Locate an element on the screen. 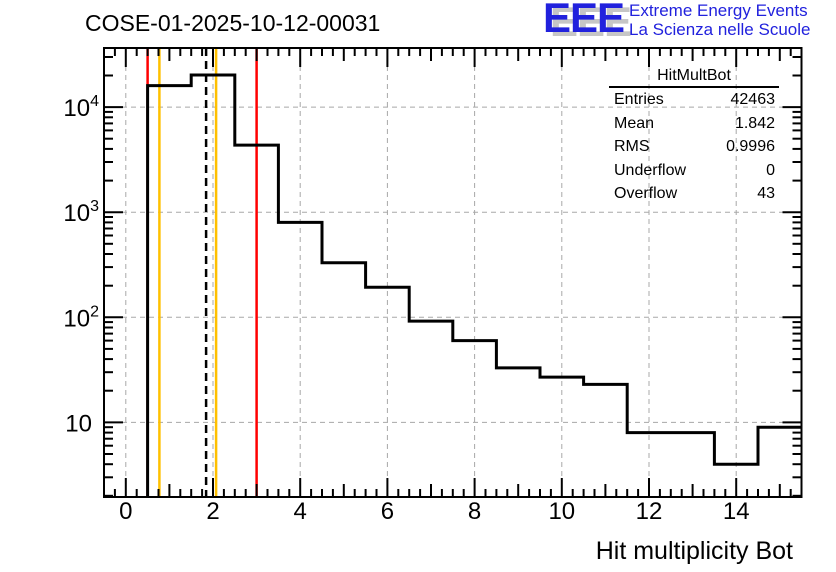 The image size is (836, 572). stats-box-title: HitMultBot is located at coordinates (694, 77).